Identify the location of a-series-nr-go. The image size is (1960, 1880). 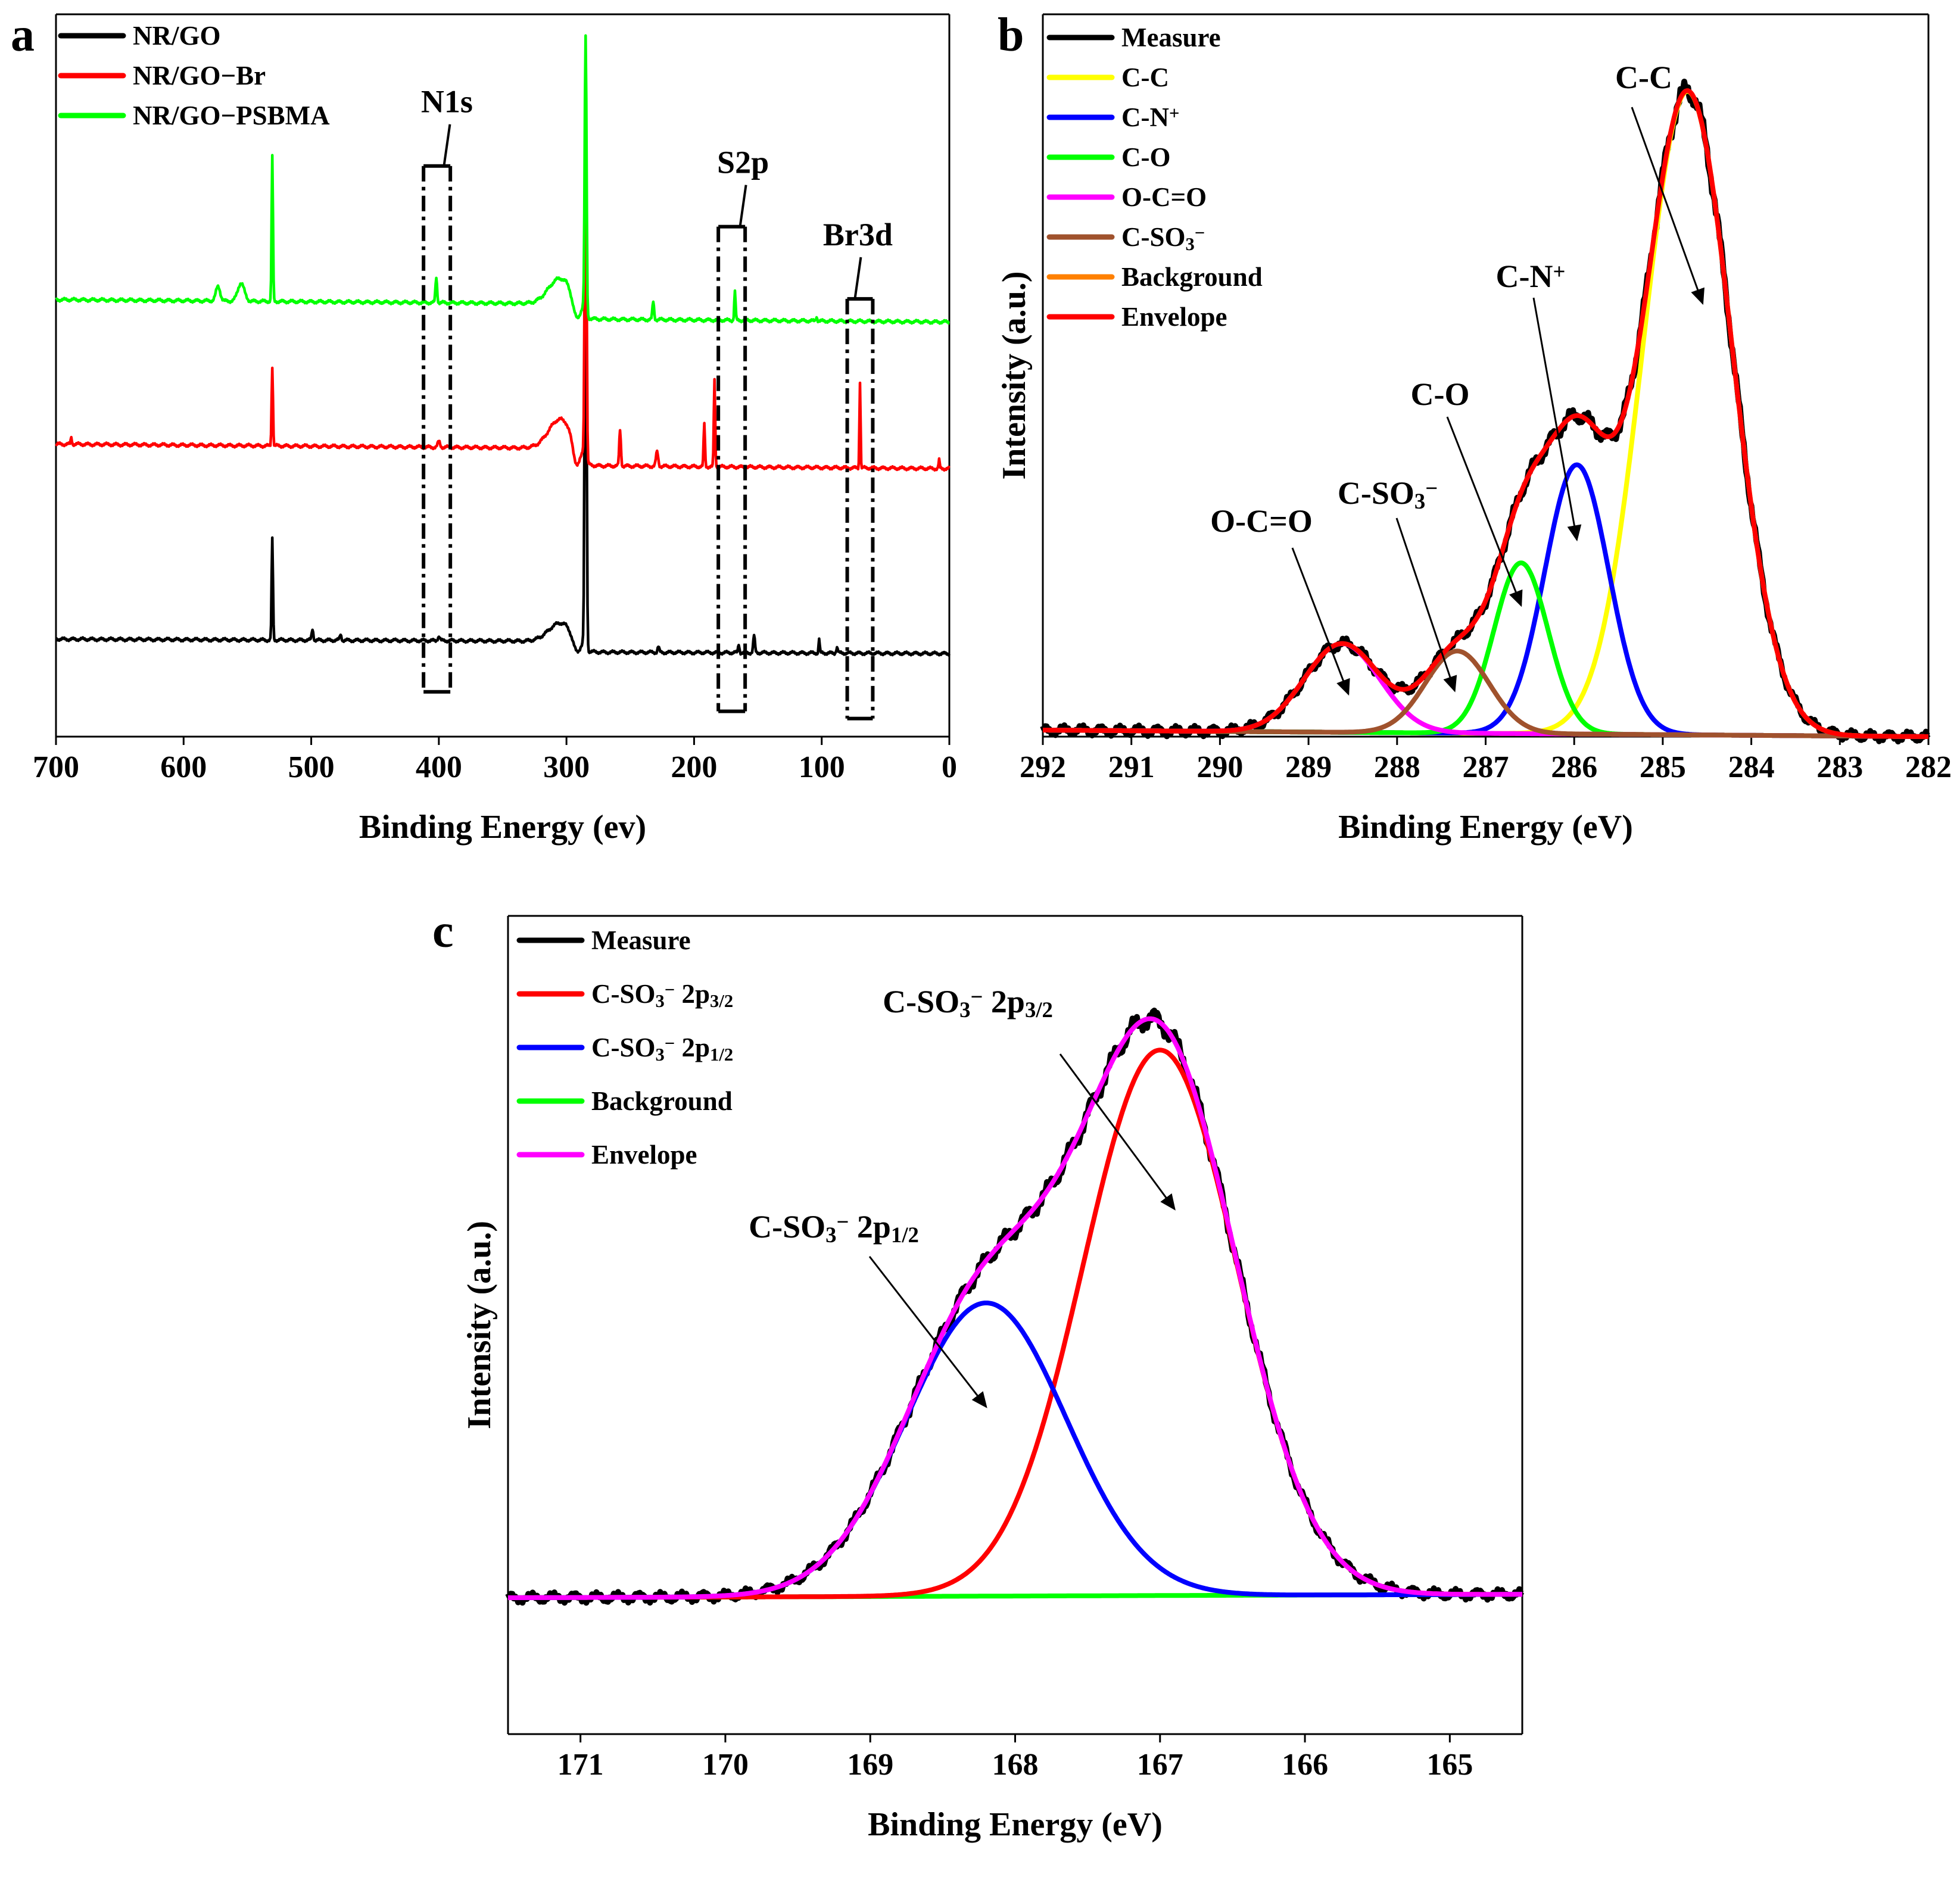
(503, 381).